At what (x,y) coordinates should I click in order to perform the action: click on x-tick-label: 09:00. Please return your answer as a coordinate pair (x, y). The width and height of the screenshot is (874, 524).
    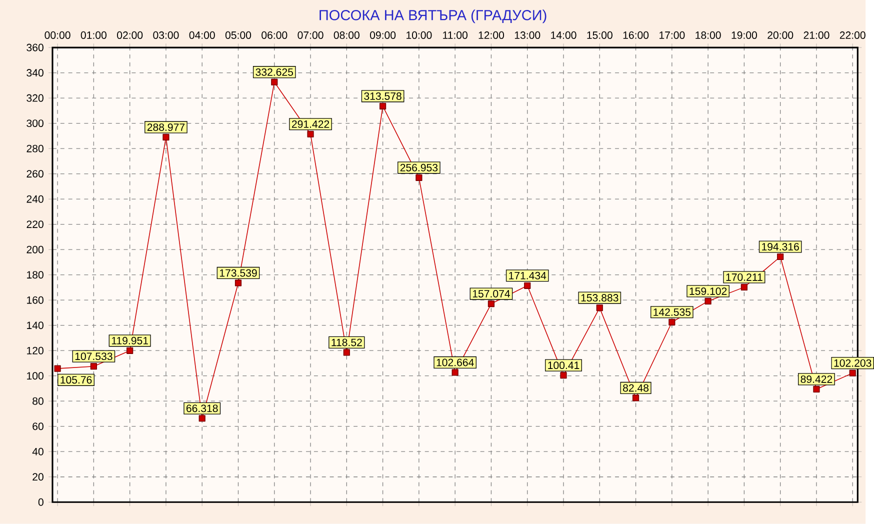
    Looking at the image, I should click on (383, 35).